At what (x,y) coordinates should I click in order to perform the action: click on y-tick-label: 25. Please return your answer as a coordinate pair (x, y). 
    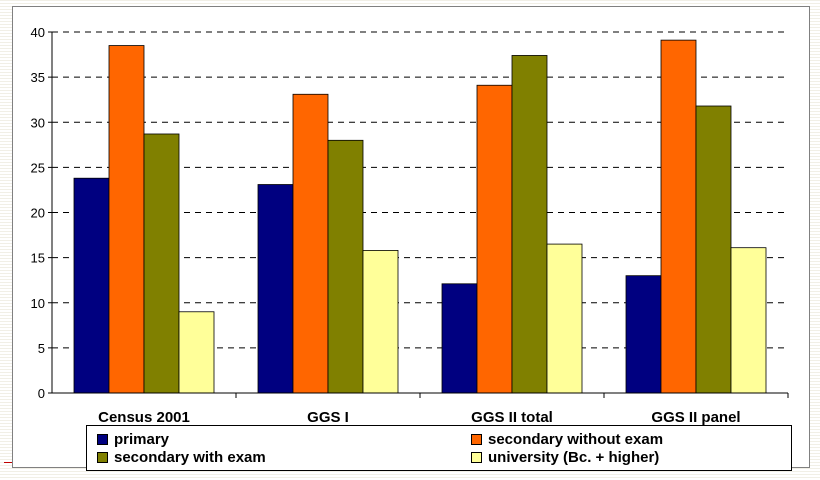
    Looking at the image, I should click on (38, 167).